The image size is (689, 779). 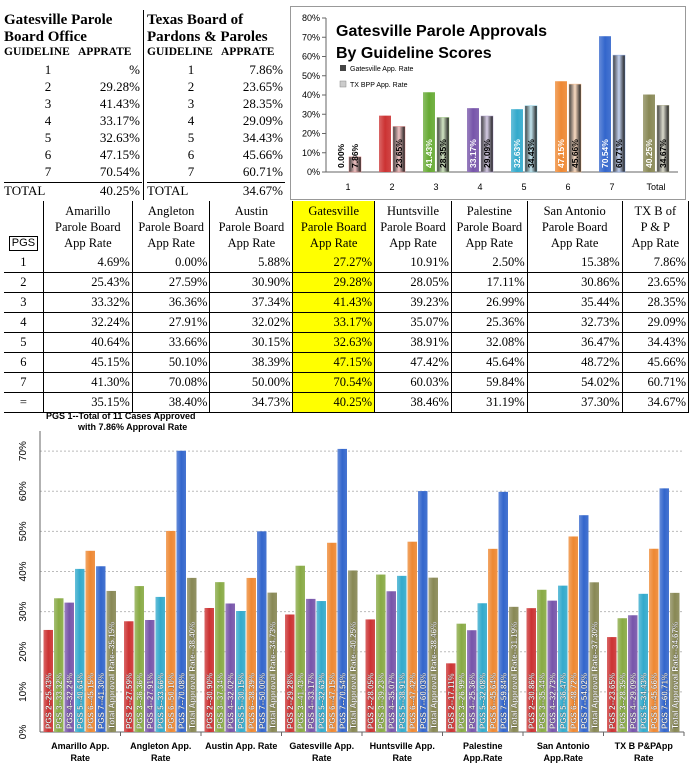 What do you see at coordinates (119, 190) in the screenshot?
I see `gatesville-total-value: 40.25%` at bounding box center [119, 190].